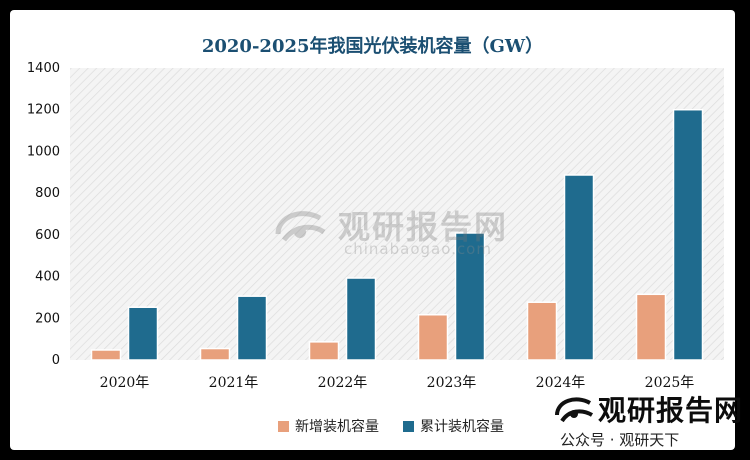 The image size is (750, 460). Describe the element at coordinates (43, 110) in the screenshot. I see `y-tick-label: 1200` at that location.